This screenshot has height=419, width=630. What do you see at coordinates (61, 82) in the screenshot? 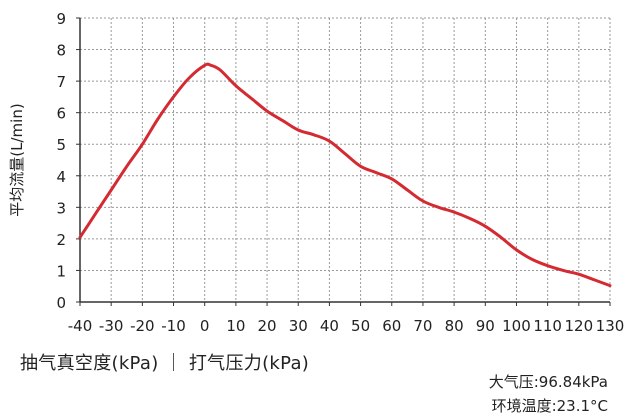
I see `y-tick-label: 7` at bounding box center [61, 82].